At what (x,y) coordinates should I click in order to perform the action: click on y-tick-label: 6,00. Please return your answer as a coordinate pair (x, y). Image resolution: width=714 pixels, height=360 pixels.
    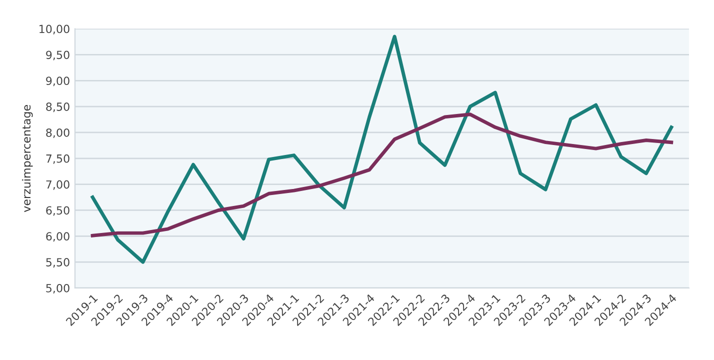
    Looking at the image, I should click on (58, 237).